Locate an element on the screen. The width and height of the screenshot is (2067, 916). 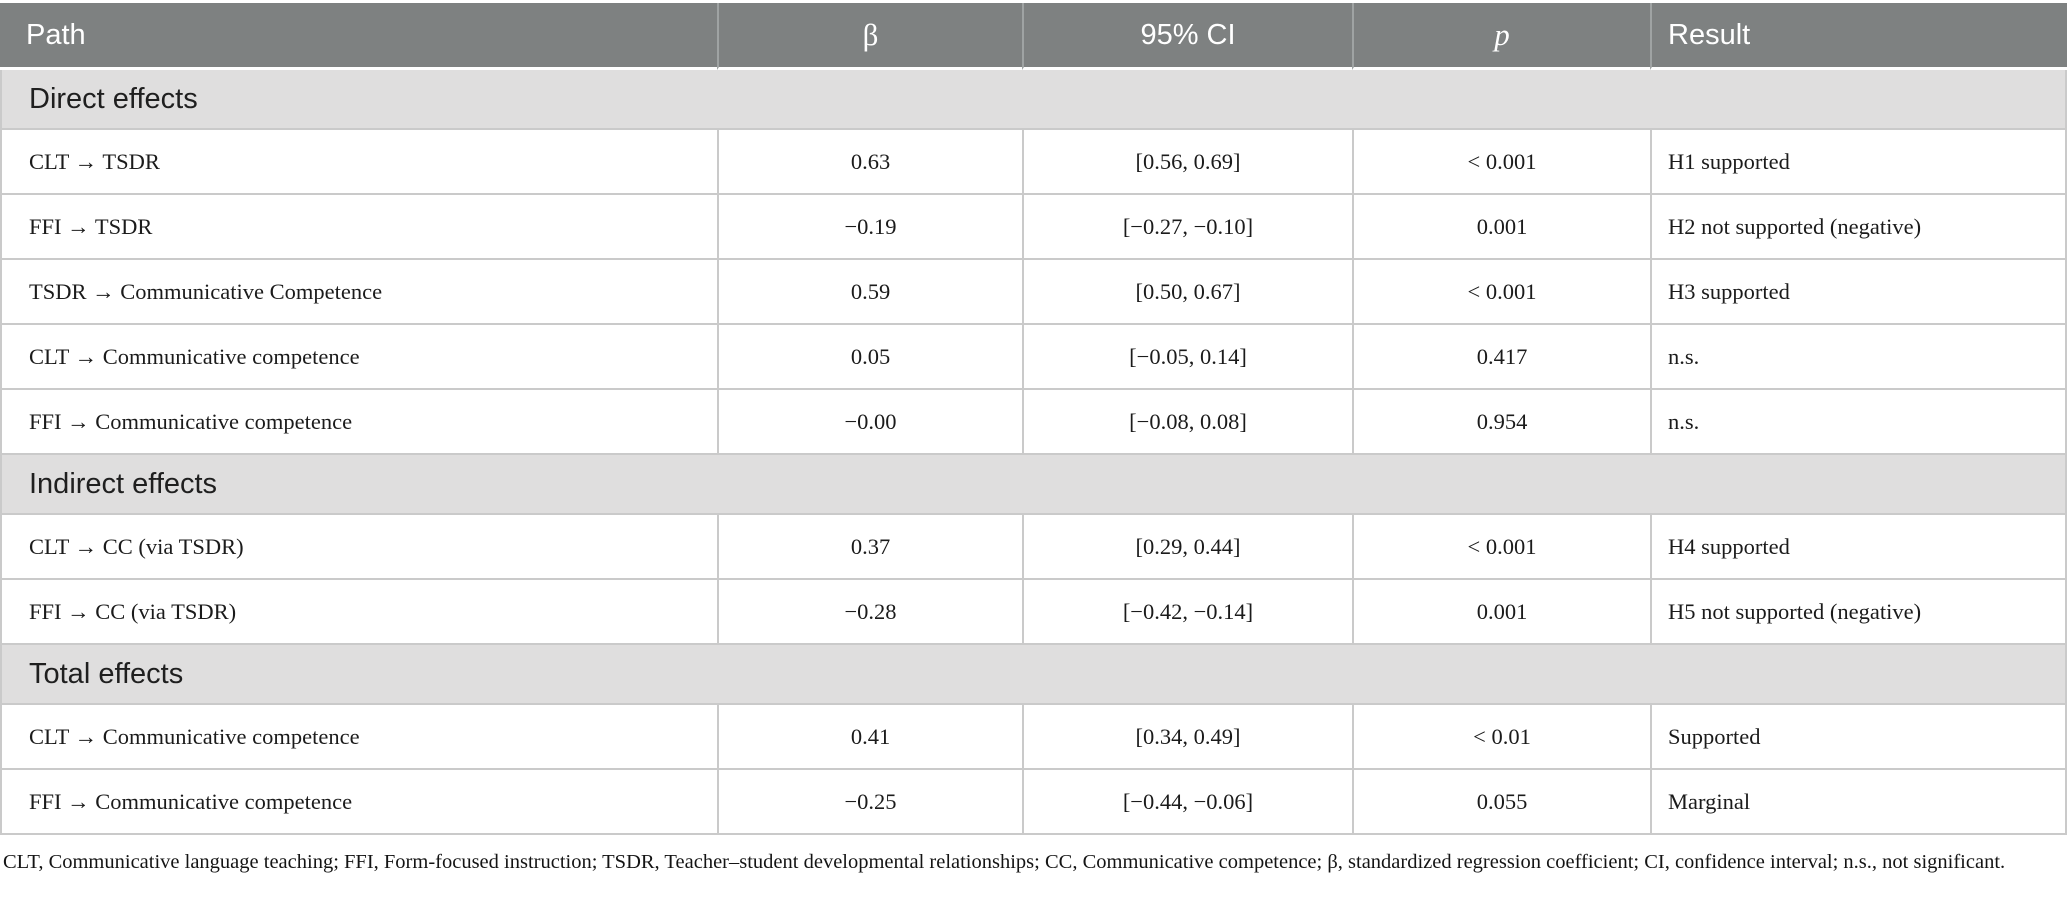
cell-beta: −0.28 is located at coordinates (869, 612).